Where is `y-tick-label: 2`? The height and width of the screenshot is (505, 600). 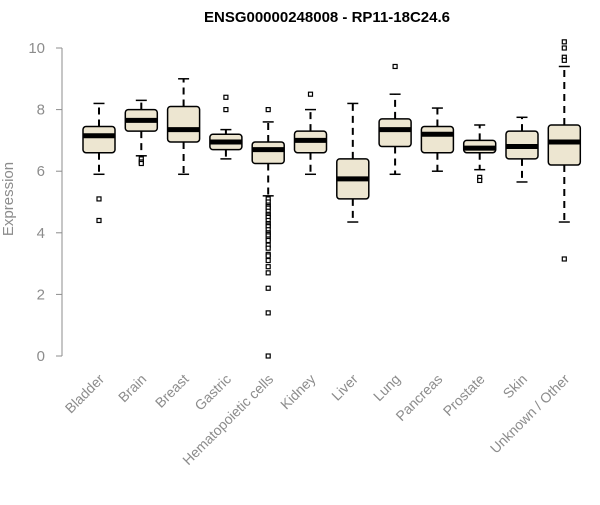 y-tick-label: 2 is located at coordinates (41, 294).